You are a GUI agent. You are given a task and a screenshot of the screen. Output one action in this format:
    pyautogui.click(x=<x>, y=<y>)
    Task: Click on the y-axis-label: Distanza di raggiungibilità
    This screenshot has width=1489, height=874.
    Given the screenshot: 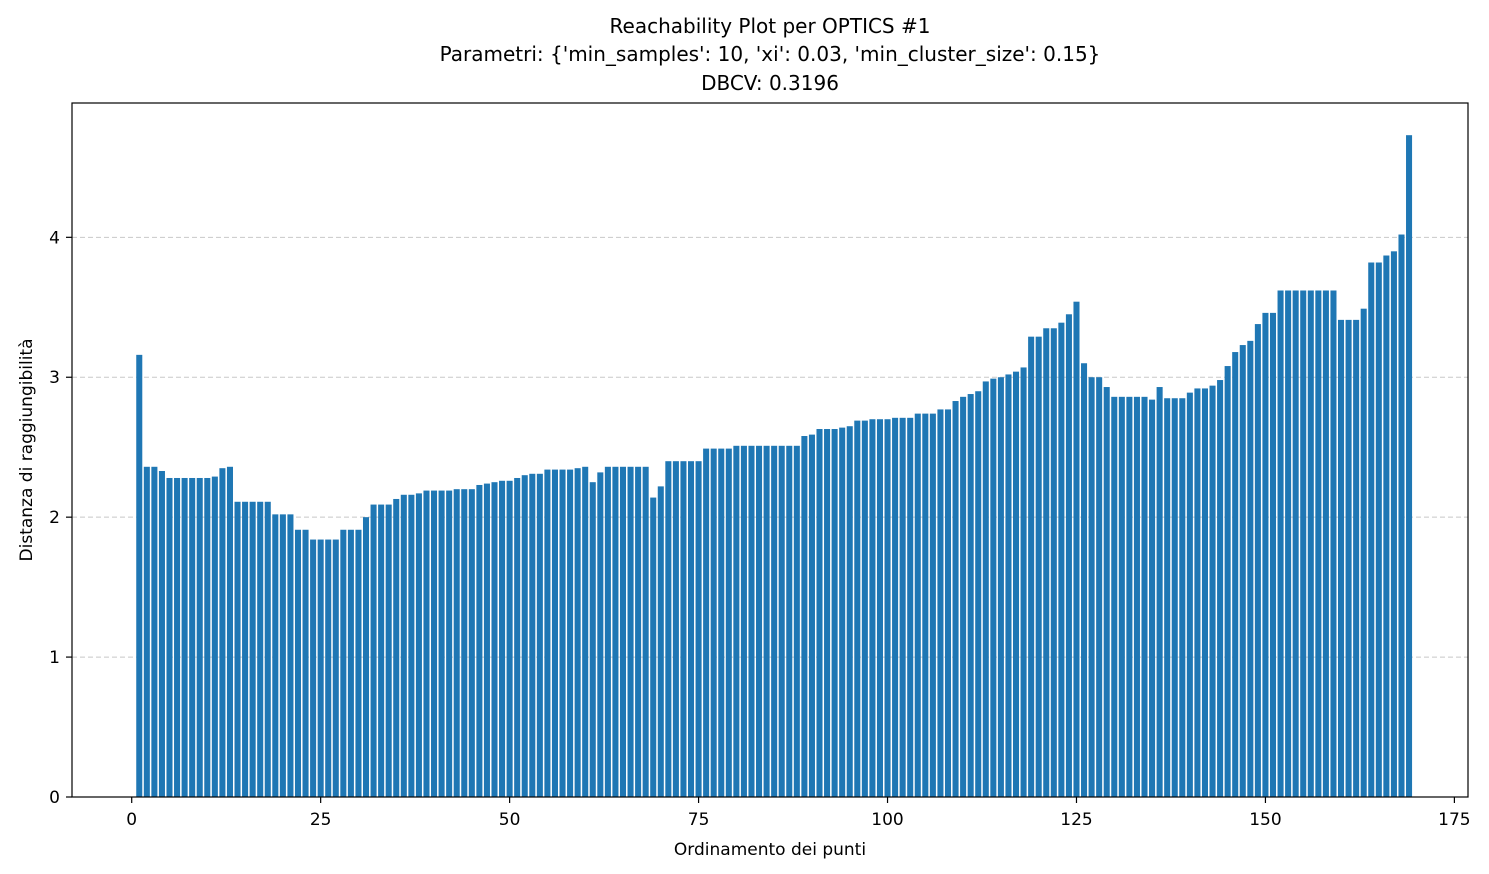 What is the action you would take?
    pyautogui.click(x=27, y=449)
    